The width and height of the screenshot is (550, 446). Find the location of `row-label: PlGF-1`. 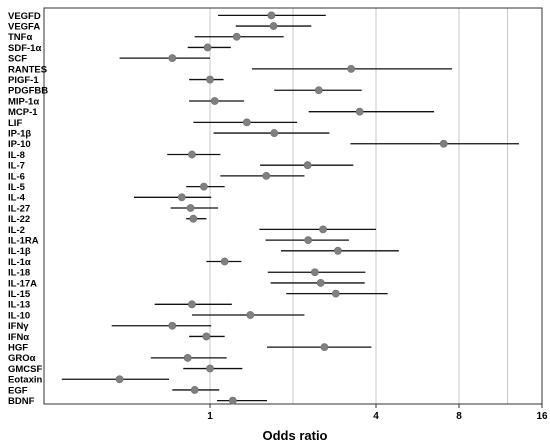

row-label: PlGF-1 is located at coordinates (23, 80).